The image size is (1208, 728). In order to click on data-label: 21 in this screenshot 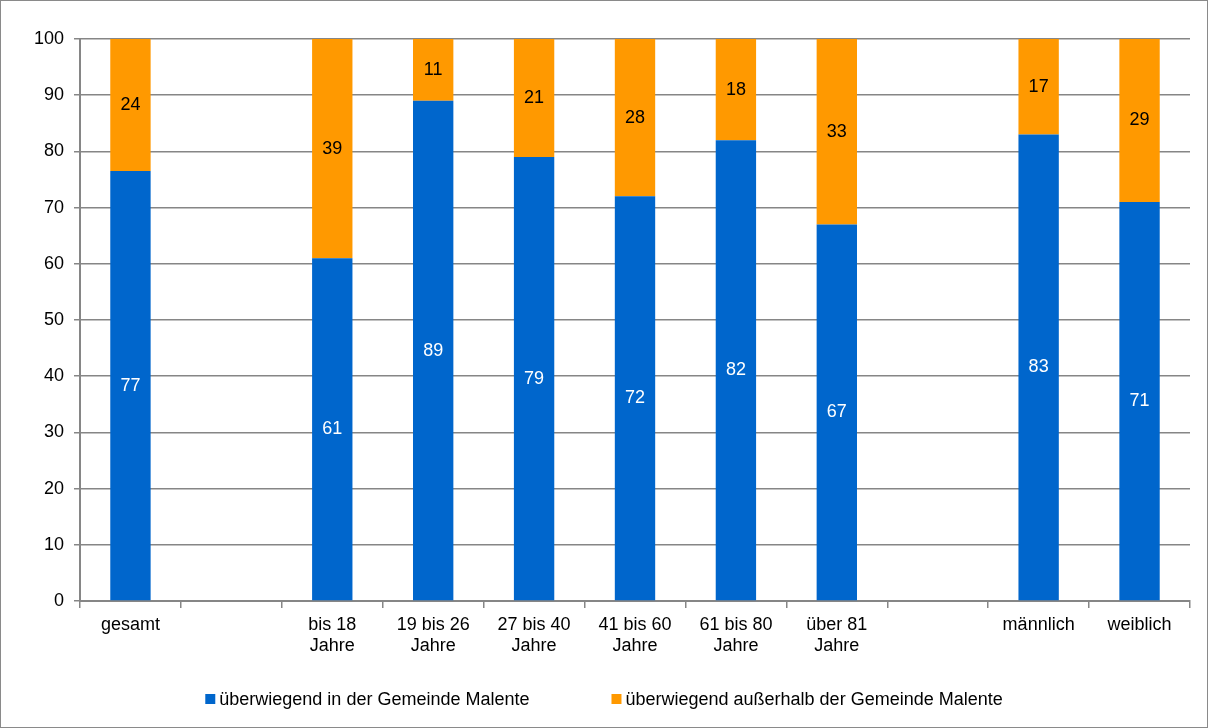, I will do `click(534, 96)`.